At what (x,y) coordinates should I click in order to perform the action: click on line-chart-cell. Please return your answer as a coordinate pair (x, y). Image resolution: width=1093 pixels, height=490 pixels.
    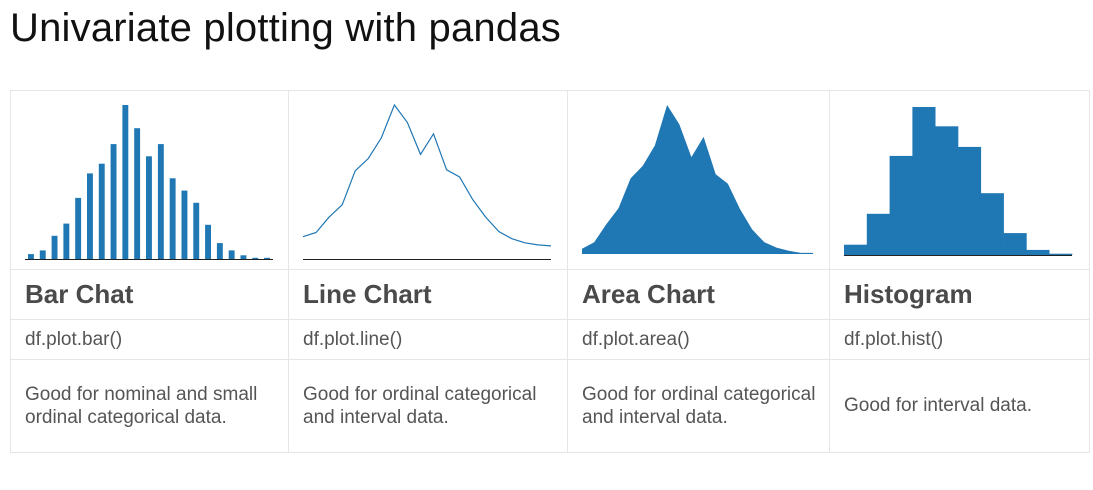
    Looking at the image, I should click on (428, 180).